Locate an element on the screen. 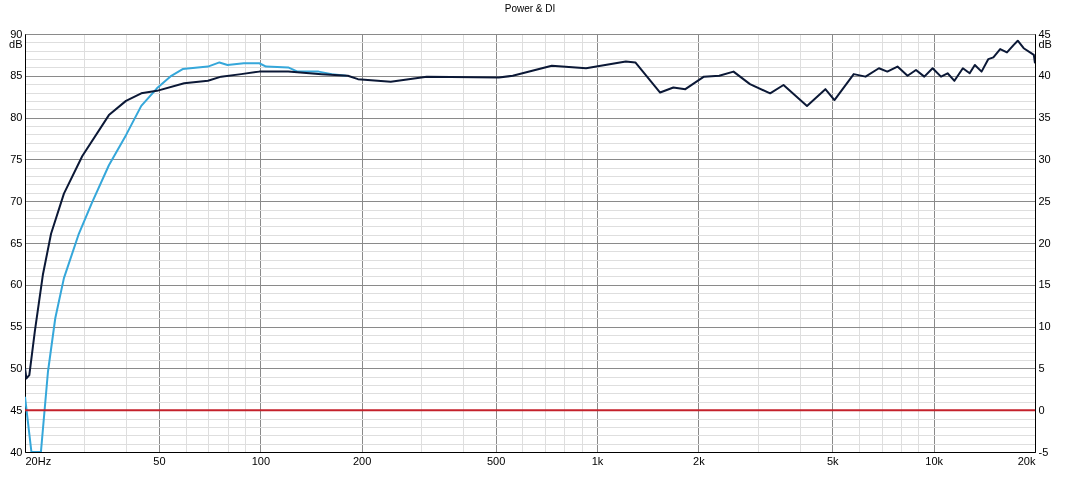 This screenshot has height=480, width=1087. y-tick-label: 45 is located at coordinates (16, 409).